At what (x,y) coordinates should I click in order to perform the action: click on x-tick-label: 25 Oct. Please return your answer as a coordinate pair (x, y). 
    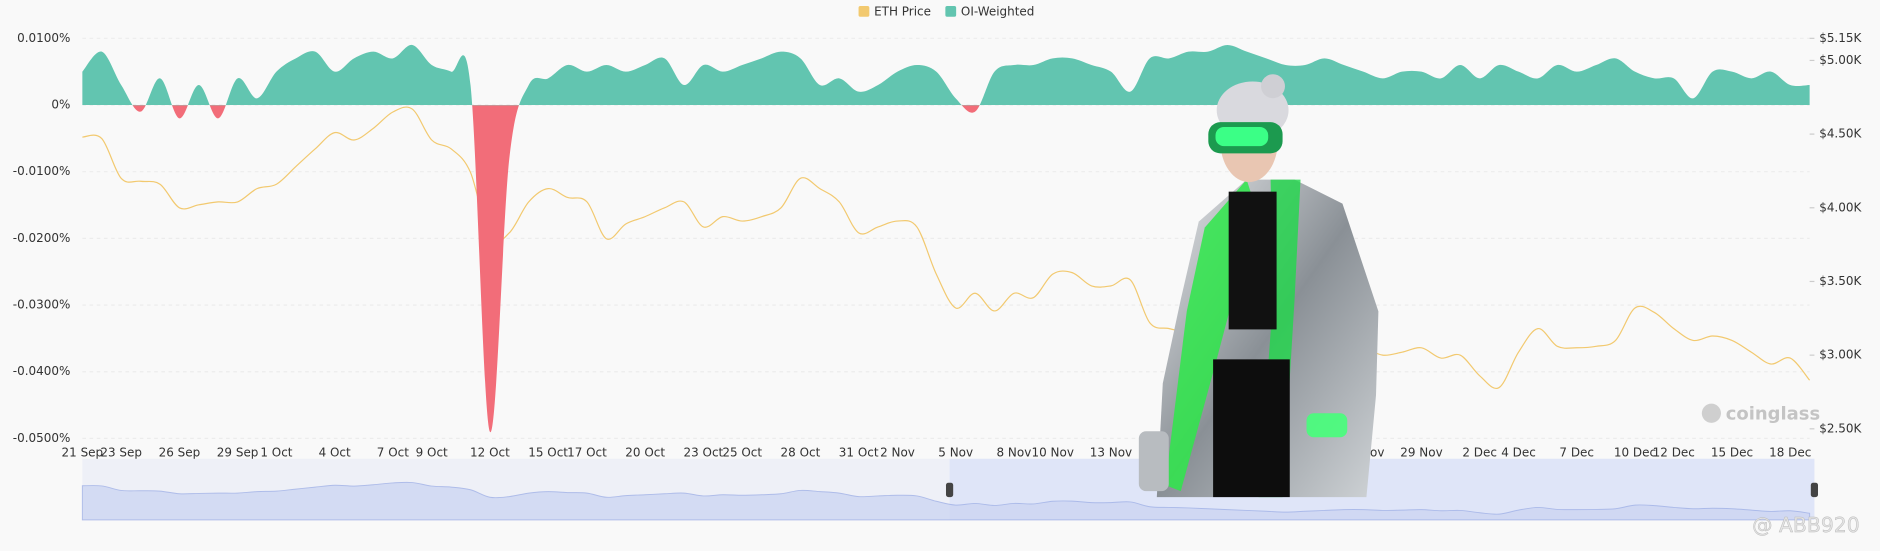
    Looking at the image, I should click on (742, 452).